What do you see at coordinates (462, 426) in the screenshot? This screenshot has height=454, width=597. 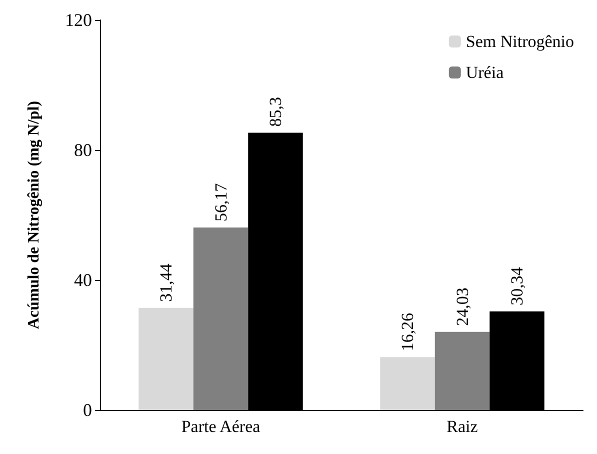 I see `x-tick-label: Raiz` at bounding box center [462, 426].